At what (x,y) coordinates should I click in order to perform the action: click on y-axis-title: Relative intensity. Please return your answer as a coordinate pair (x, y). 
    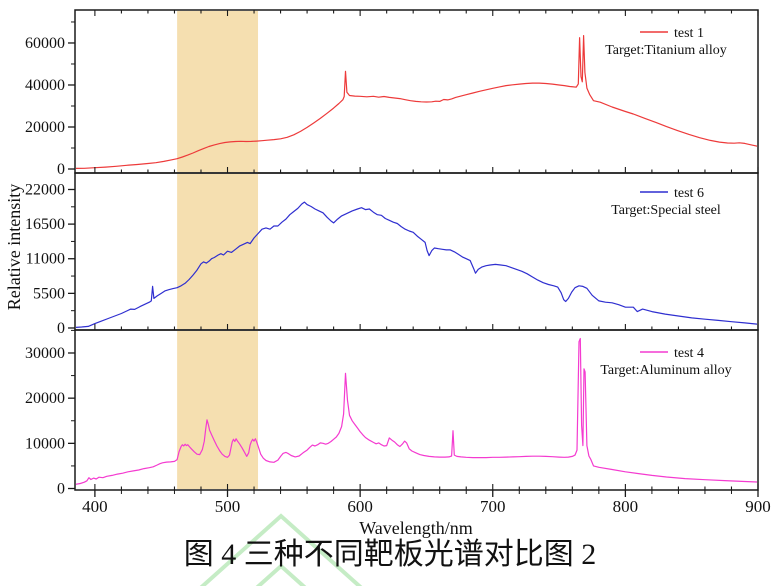
    Looking at the image, I should click on (14, 247).